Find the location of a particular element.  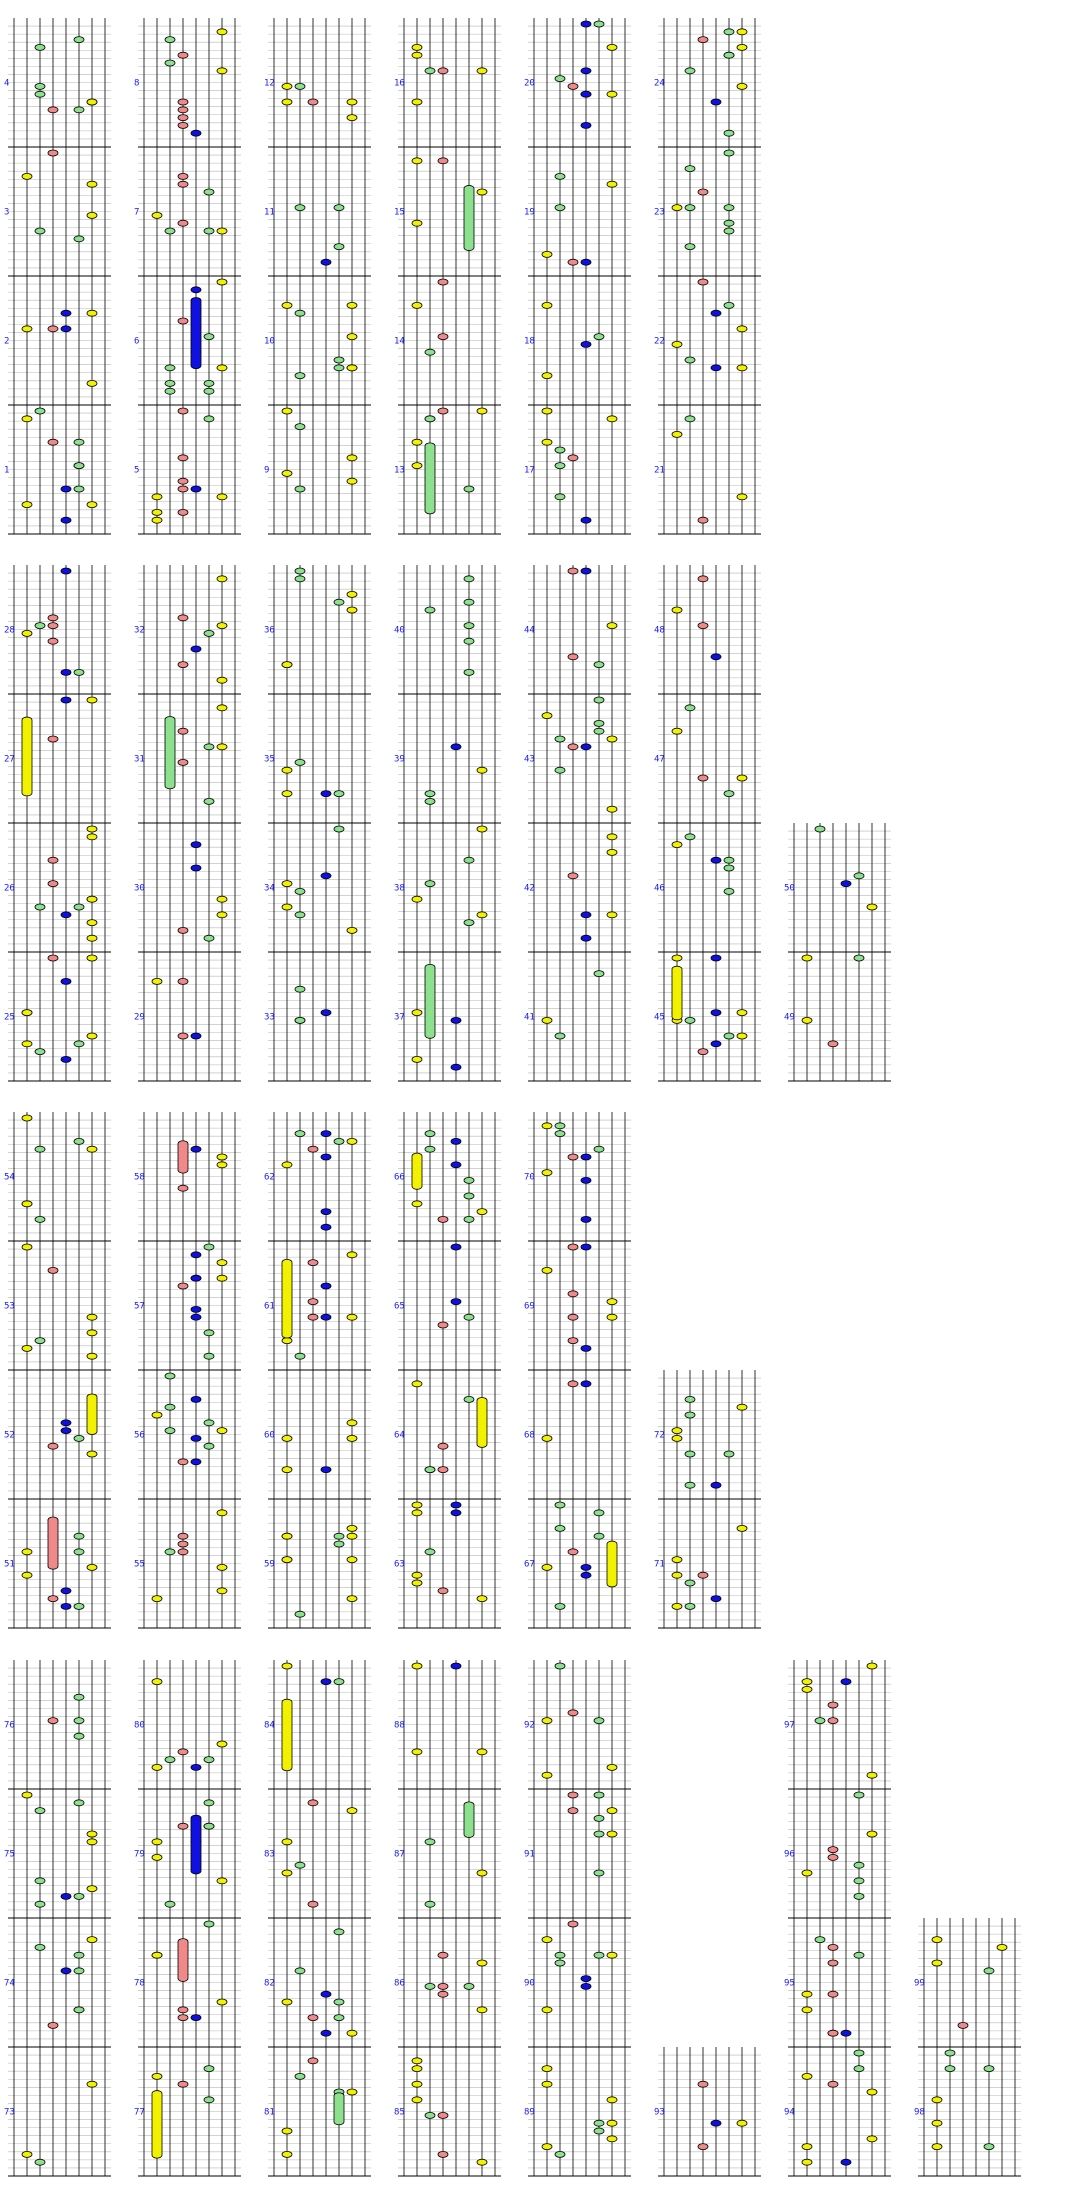

measure-number: 96 is located at coordinates (789, 1855).